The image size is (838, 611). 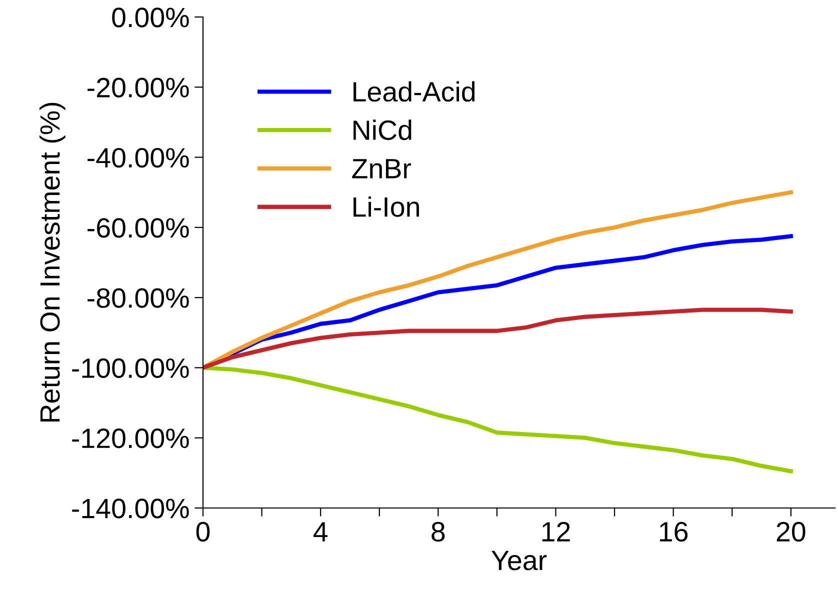 What do you see at coordinates (138, 88) in the screenshot?
I see `y-tick-label: -20.00%` at bounding box center [138, 88].